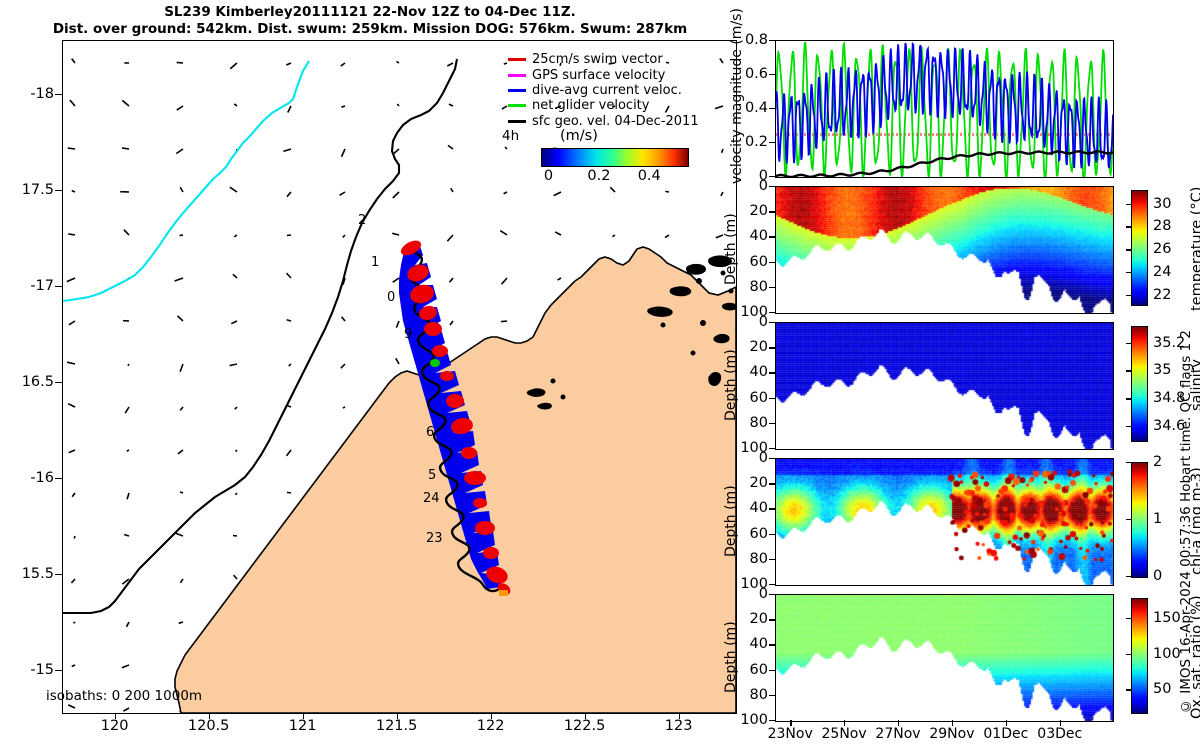  I want to click on isobath-1000m, so click(186, 181).